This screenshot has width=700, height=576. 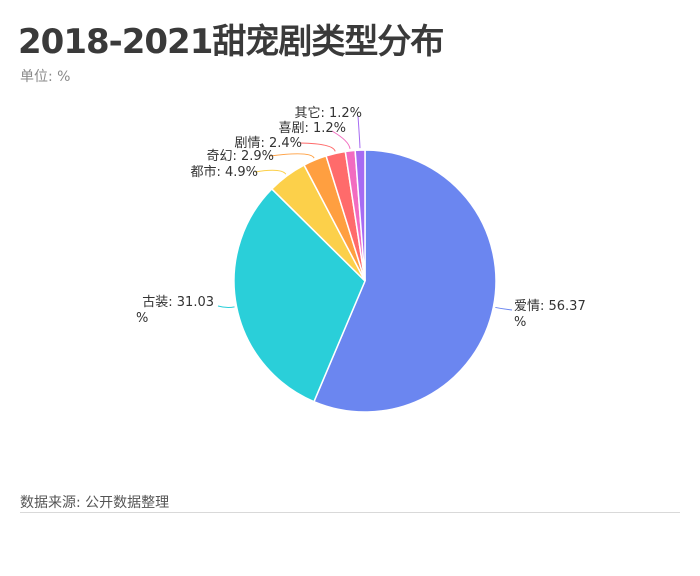 What do you see at coordinates (224, 172) in the screenshot?
I see `slice-label-3: 都市: 4.9%` at bounding box center [224, 172].